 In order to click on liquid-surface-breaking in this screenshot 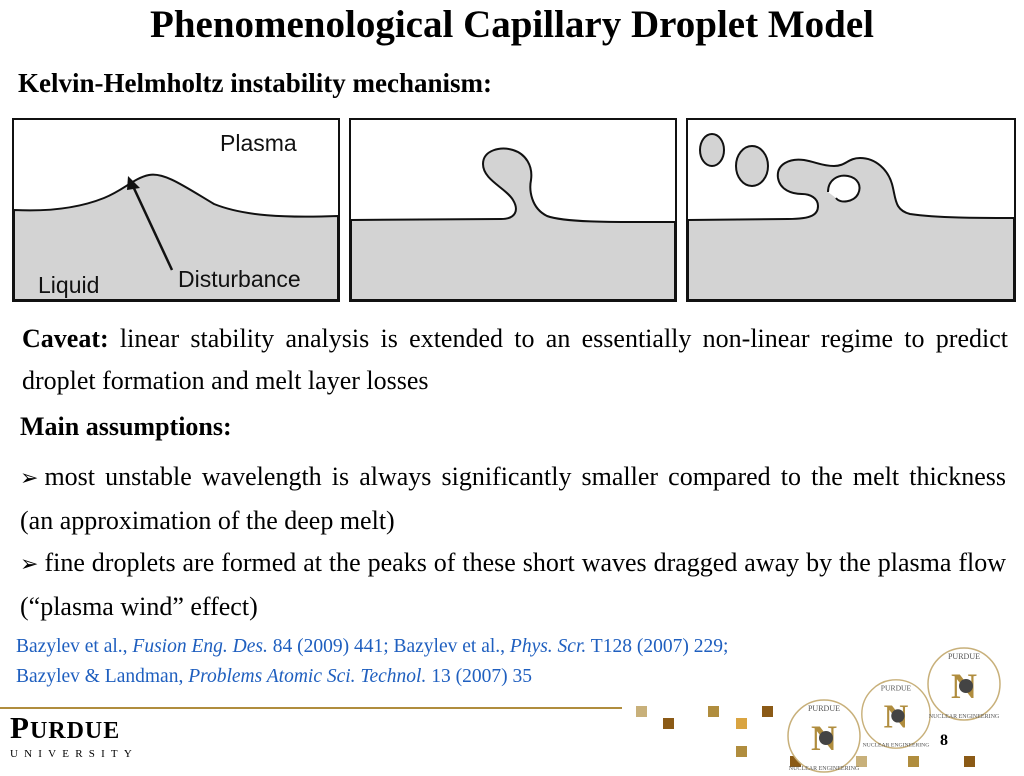, I will do `click(851, 228)`.